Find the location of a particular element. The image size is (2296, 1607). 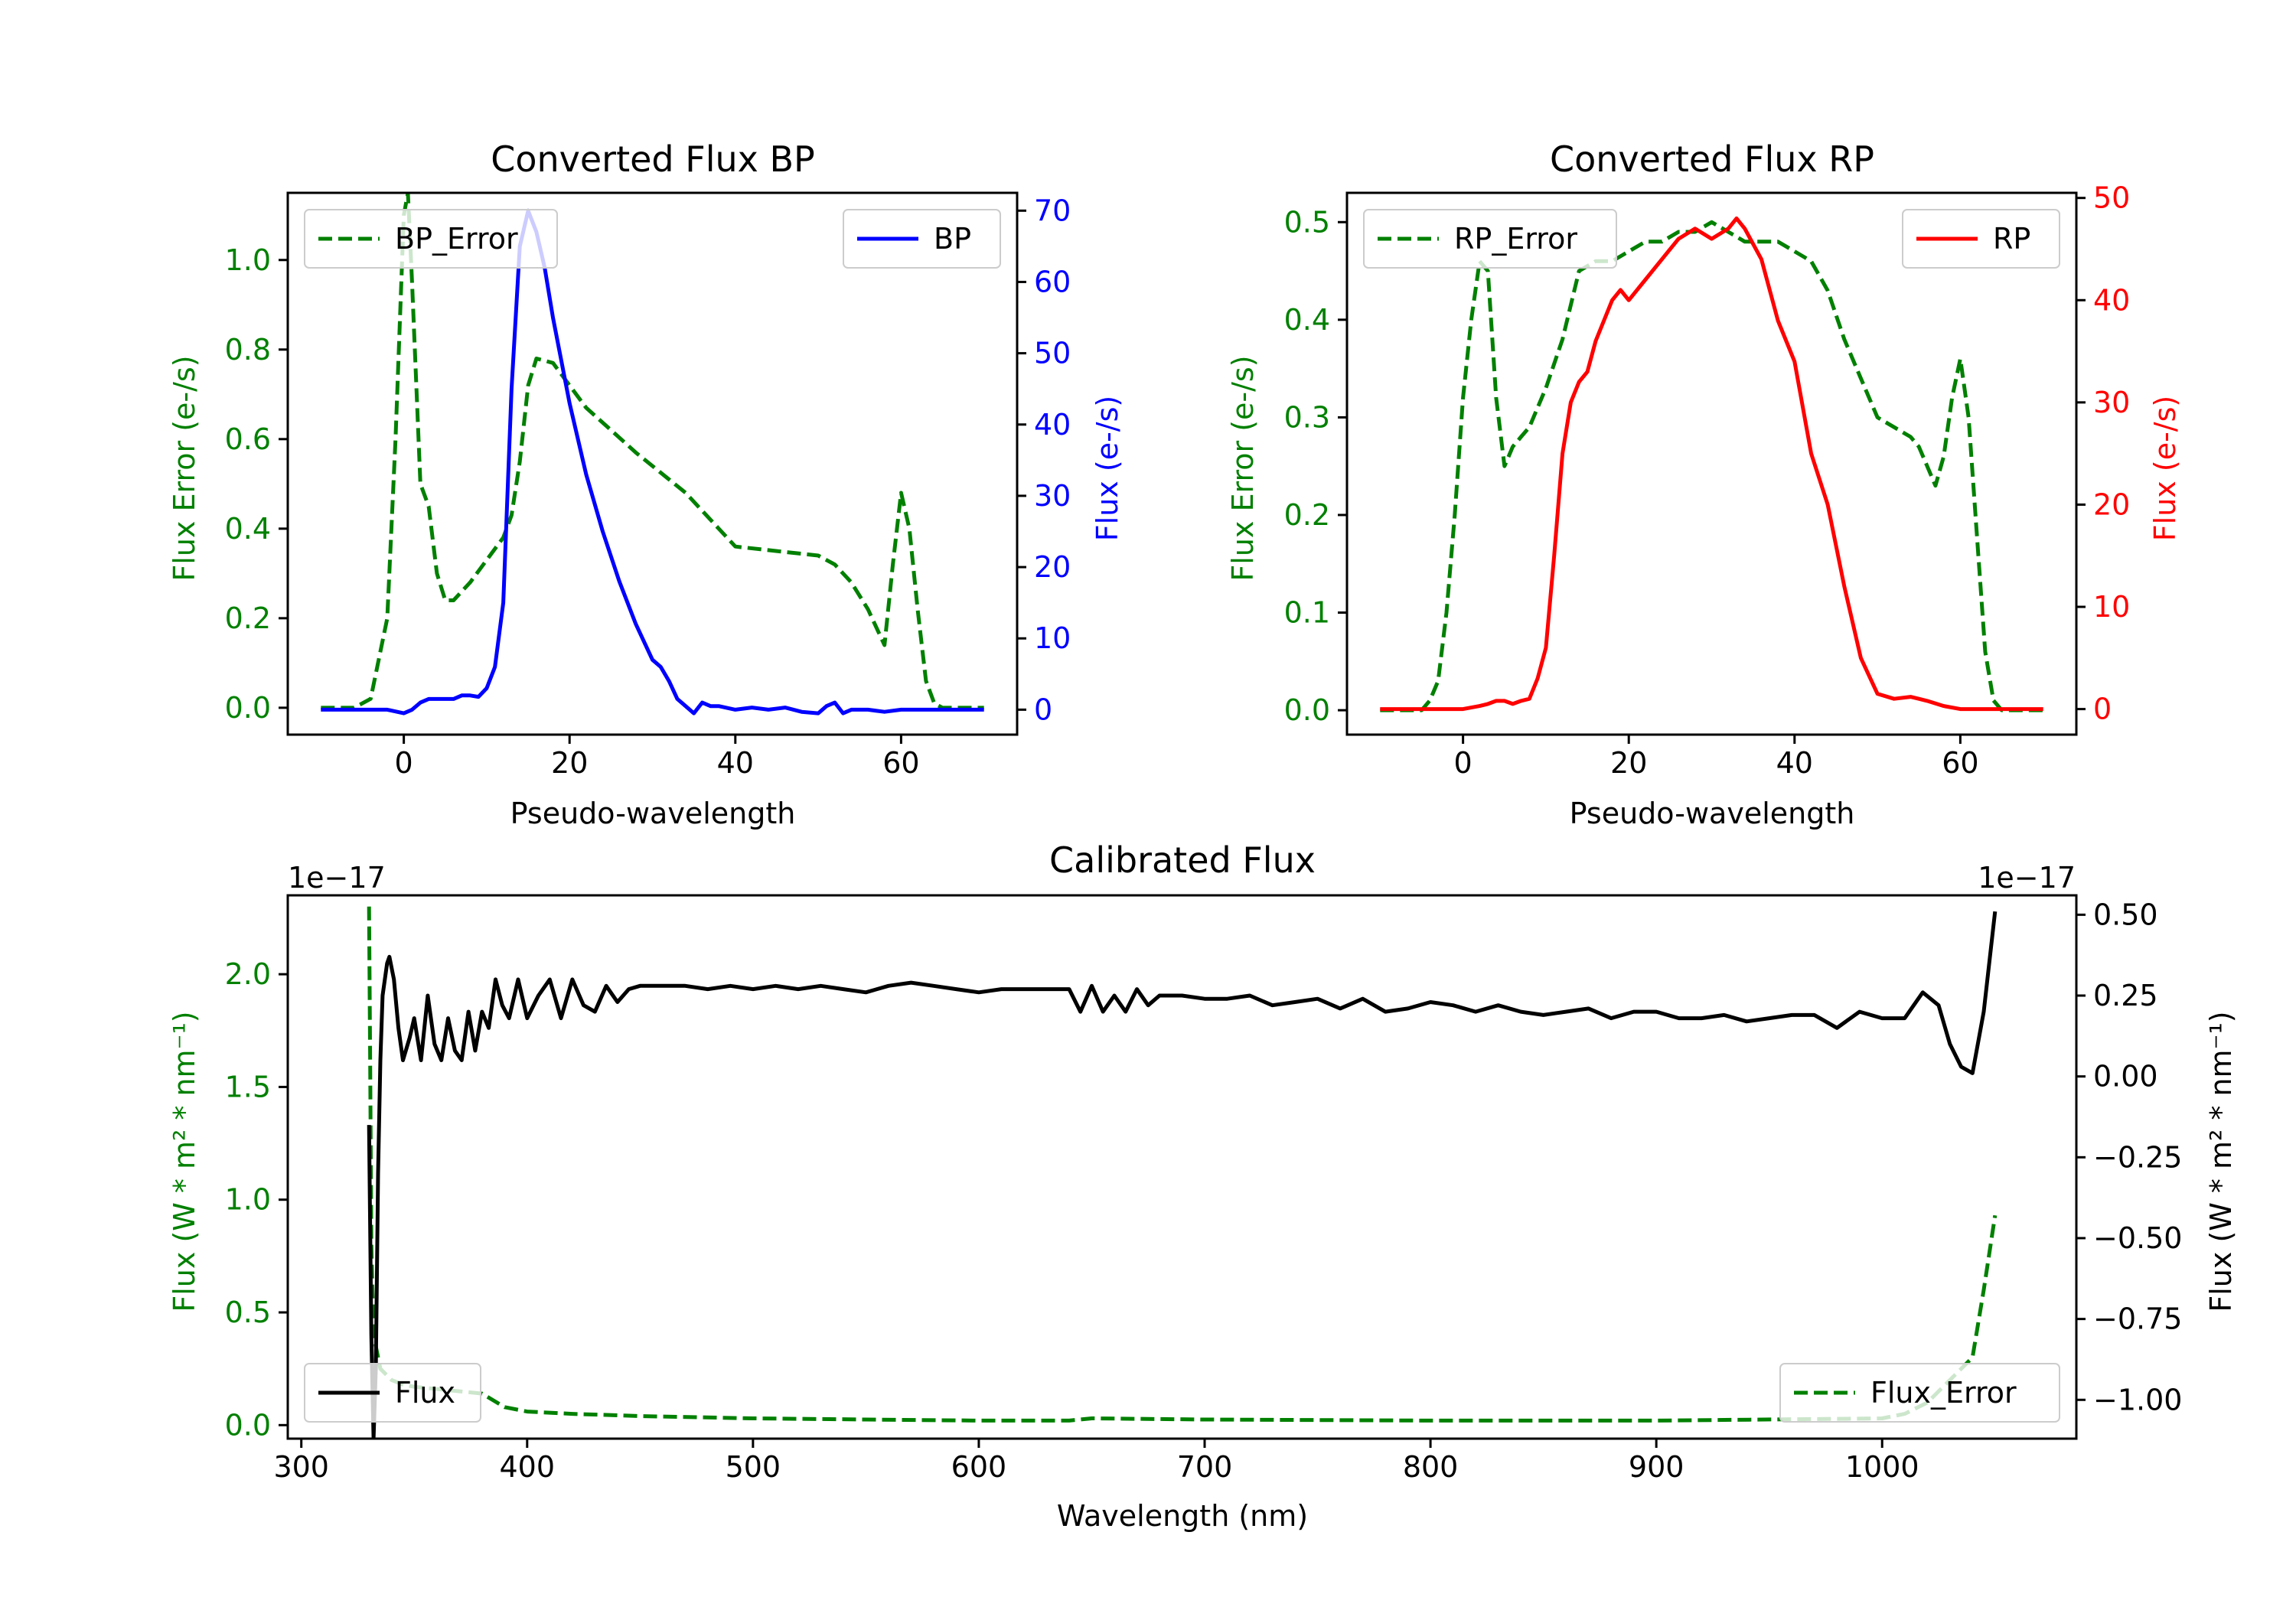

bp-legend-label: BP is located at coordinates (952, 239).